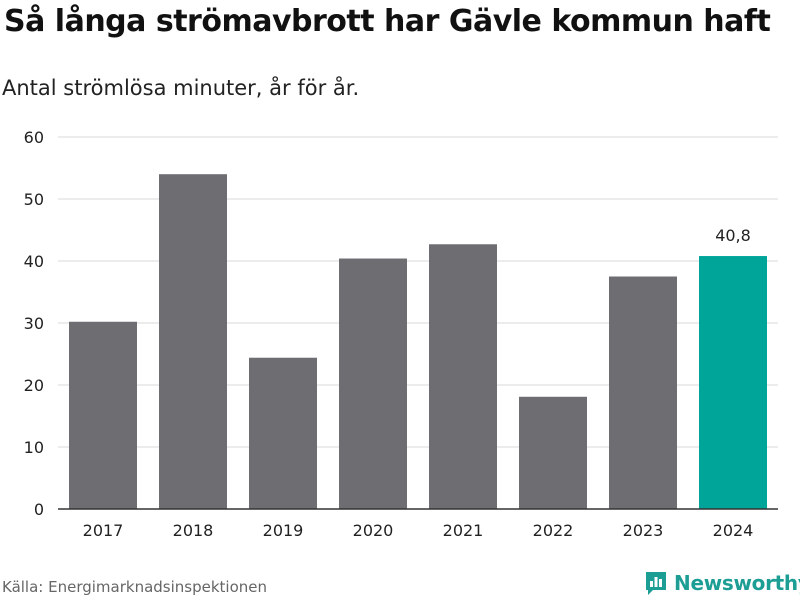 This screenshot has width=800, height=600. I want to click on x-tick-label: 2021, so click(463, 530).